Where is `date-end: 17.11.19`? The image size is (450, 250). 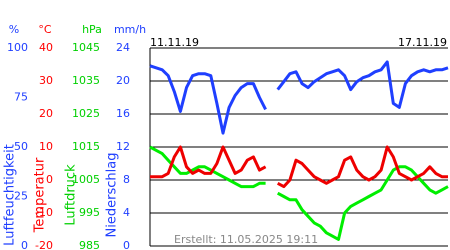
date-end: 17.11.19 is located at coordinates (422, 42).